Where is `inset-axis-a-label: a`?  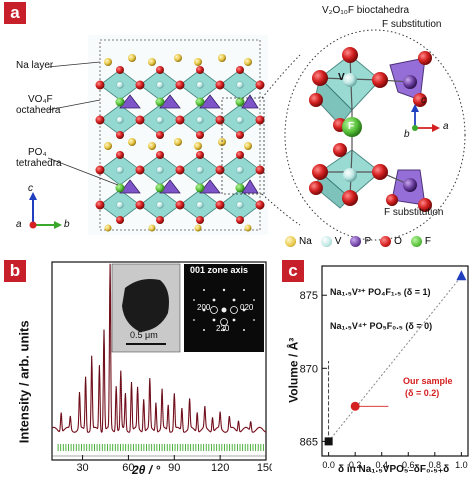
inset-axis-a-label: a is located at coordinates (446, 126).